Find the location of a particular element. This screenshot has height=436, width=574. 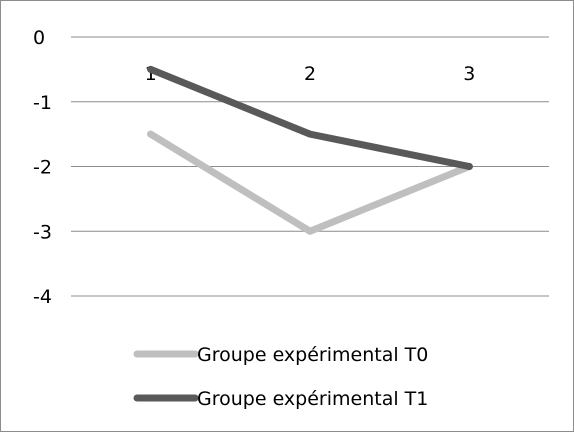

y-tick-label: -2 is located at coordinates (42, 168).